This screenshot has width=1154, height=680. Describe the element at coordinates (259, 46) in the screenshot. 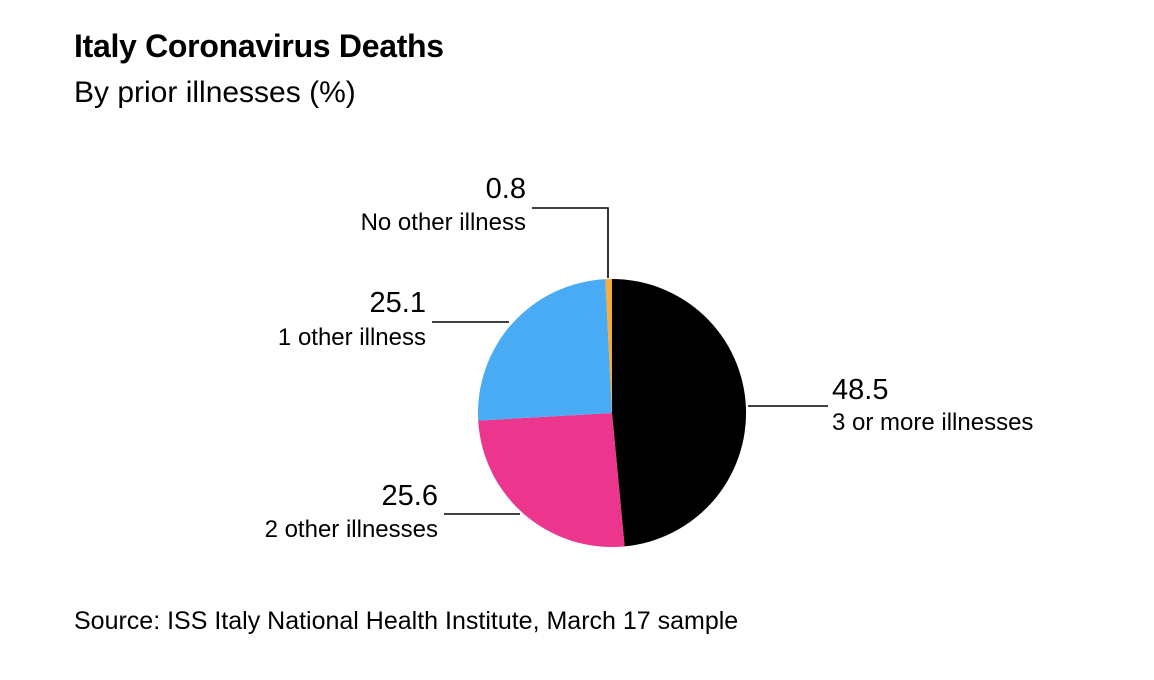

I see `chart-title: Italy Coronavirus Deaths` at that location.